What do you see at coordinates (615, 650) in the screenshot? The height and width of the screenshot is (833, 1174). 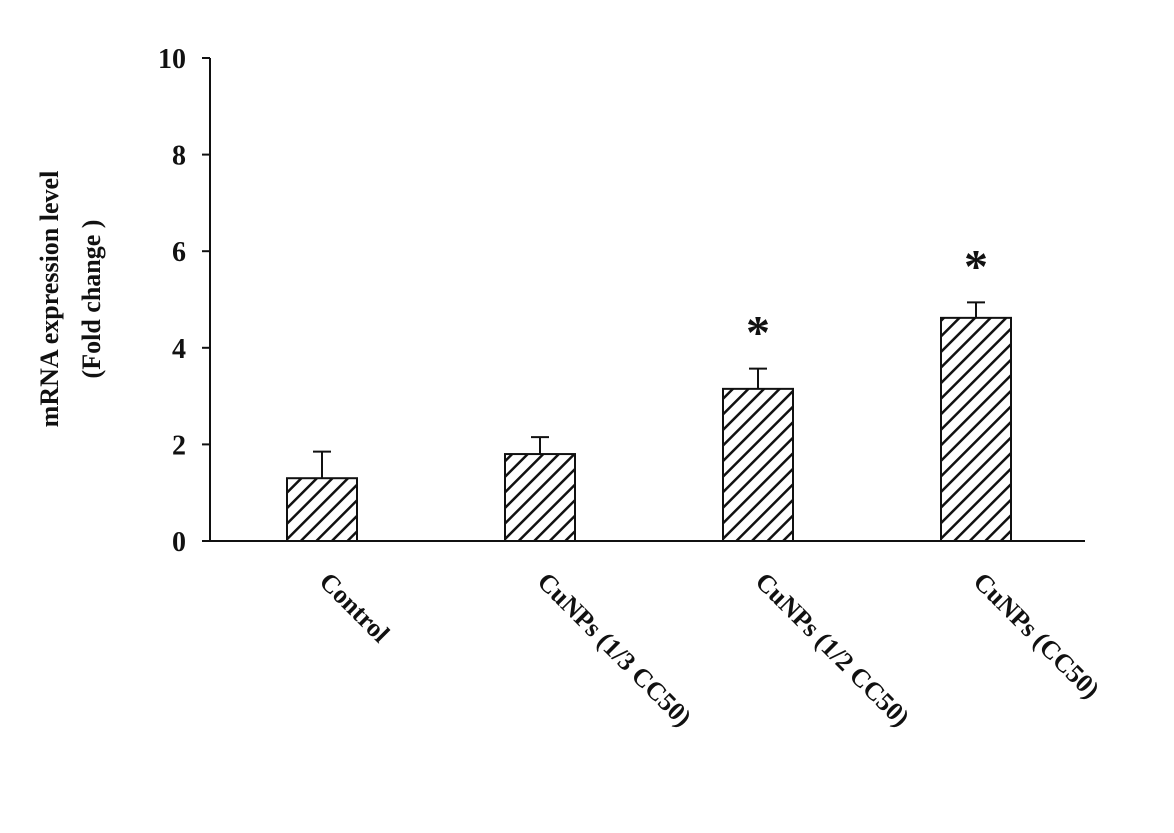 I see `x-tick-label: CuNPs (1/3 CC50)` at bounding box center [615, 650].